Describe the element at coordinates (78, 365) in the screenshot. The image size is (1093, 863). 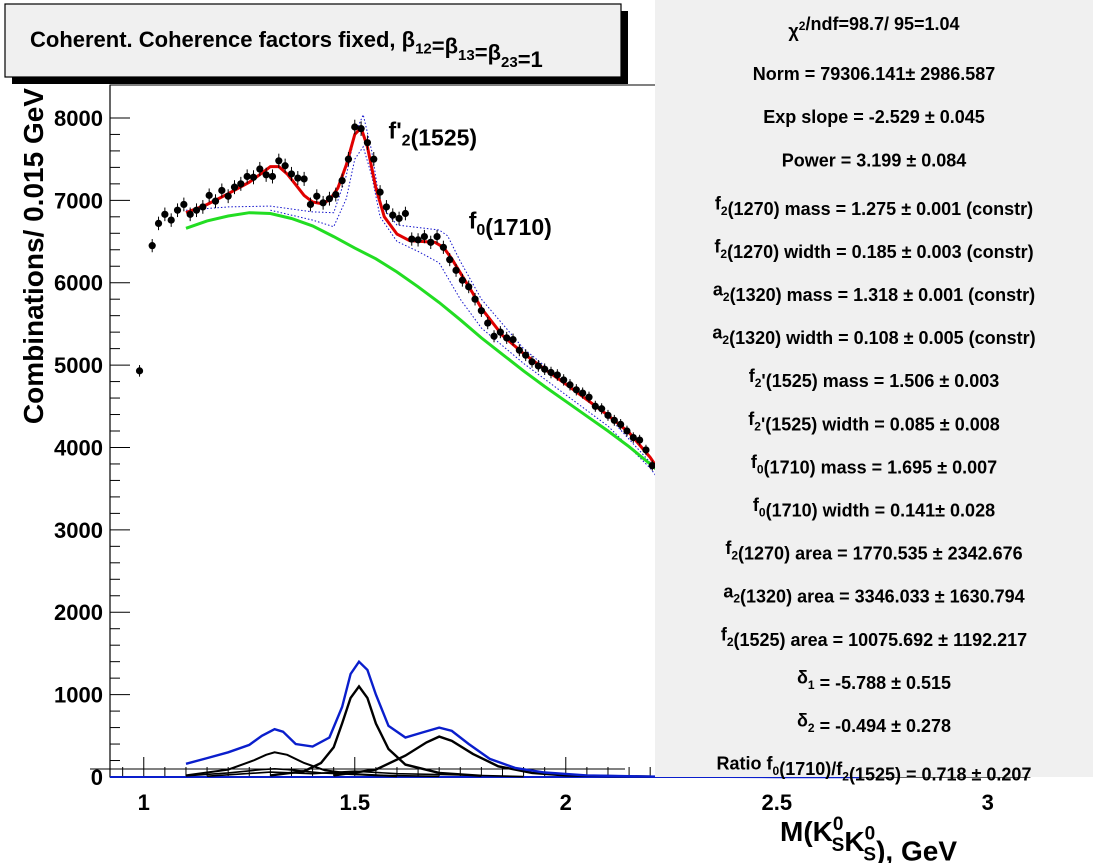
I see `y-tick-label: 5000` at that location.